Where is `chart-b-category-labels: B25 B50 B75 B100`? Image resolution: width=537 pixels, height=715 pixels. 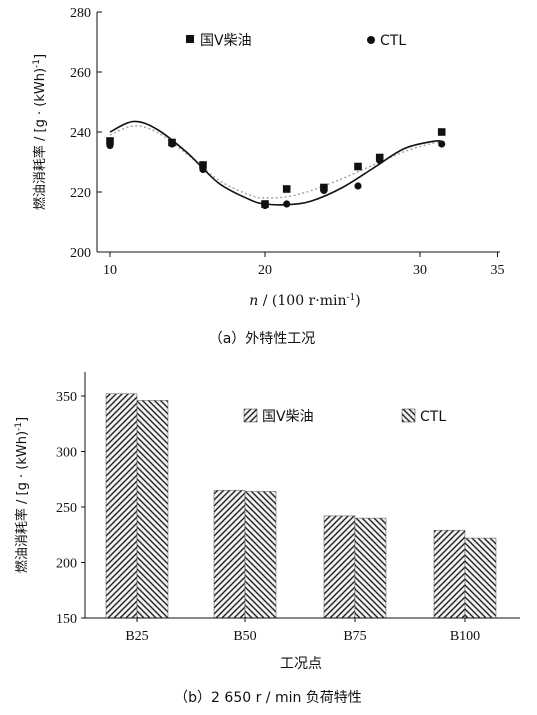 chart-b-category-labels: B25 B50 B75 B100 is located at coordinates (302, 631).